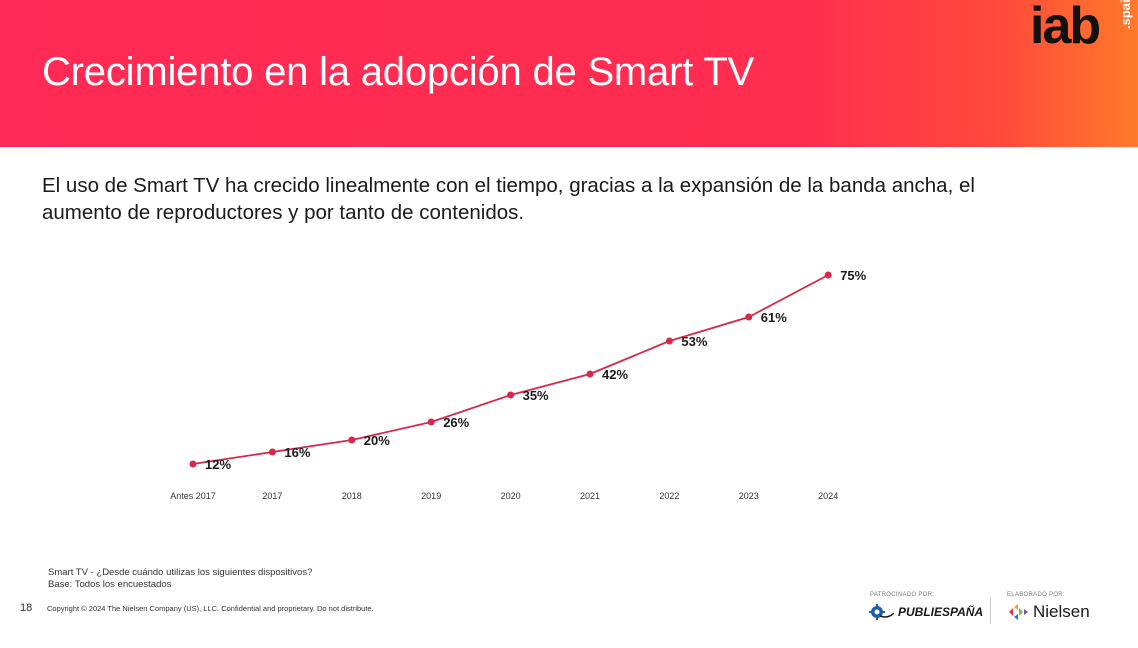 The image size is (1138, 648). Describe the element at coordinates (511, 496) in the screenshot. I see `x-tick-label: 2020` at that location.